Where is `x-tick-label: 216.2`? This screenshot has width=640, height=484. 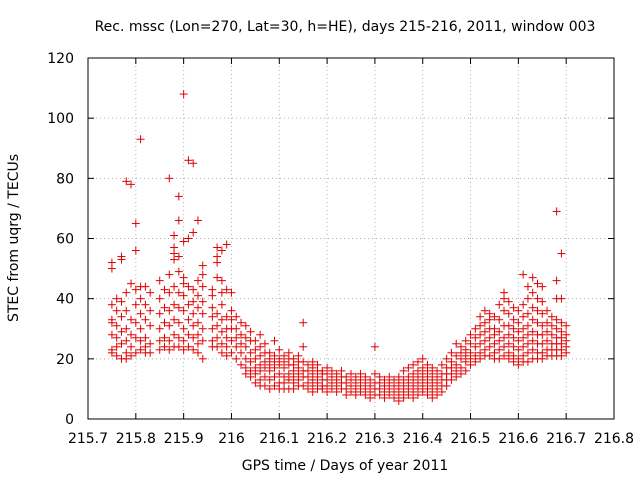 x-tick-label: 216.2 is located at coordinates (327, 439).